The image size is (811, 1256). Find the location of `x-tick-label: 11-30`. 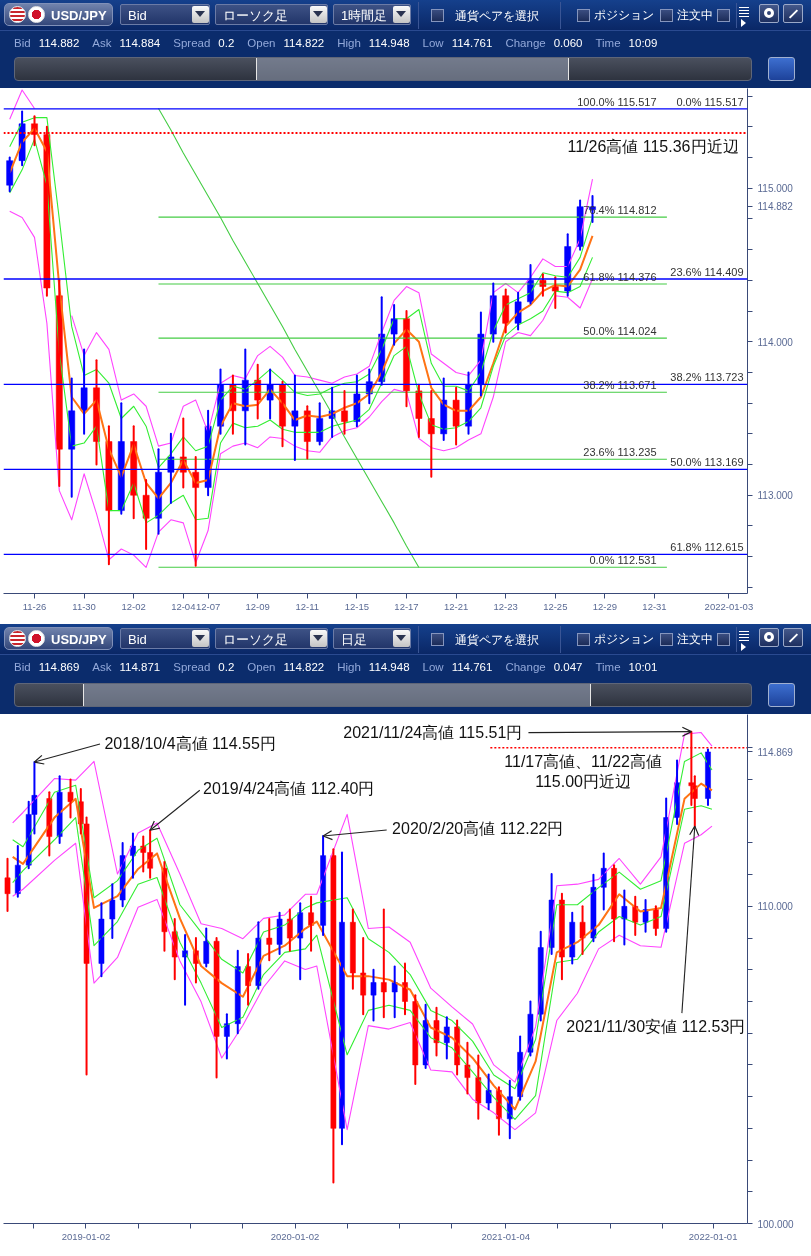

x-tick-label: 11-30 is located at coordinates (84, 606).